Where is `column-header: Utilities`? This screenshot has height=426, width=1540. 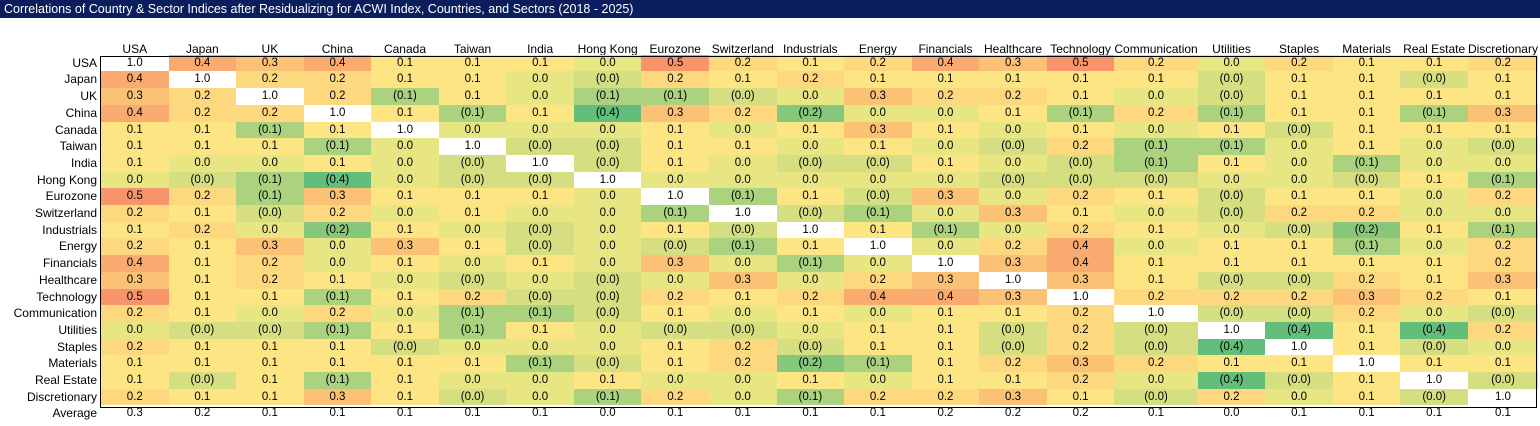 column-header: Utilities is located at coordinates (1231, 49).